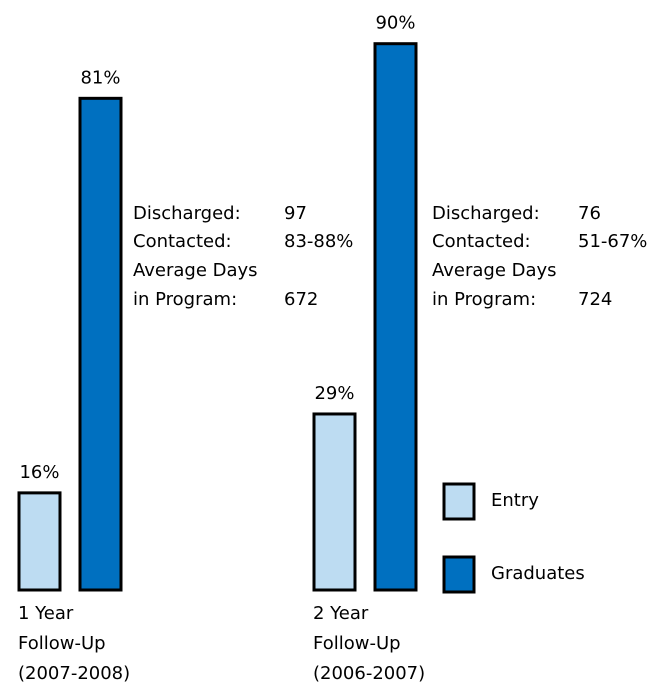  I want to click on annotation: 672, so click(301, 299).